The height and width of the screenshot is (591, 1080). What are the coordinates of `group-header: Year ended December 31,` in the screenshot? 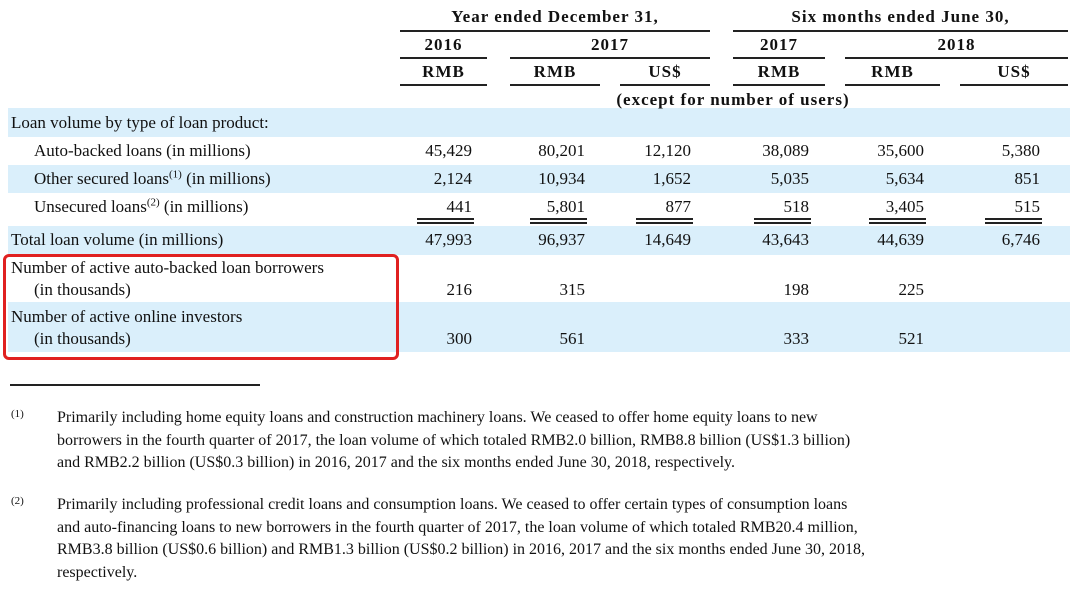 It's located at (555, 16).